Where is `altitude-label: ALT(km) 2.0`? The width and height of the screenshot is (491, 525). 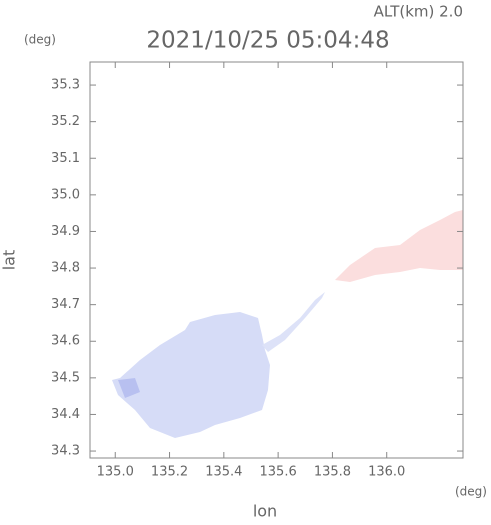
altitude-label: ALT(km) 2.0 is located at coordinates (418, 12).